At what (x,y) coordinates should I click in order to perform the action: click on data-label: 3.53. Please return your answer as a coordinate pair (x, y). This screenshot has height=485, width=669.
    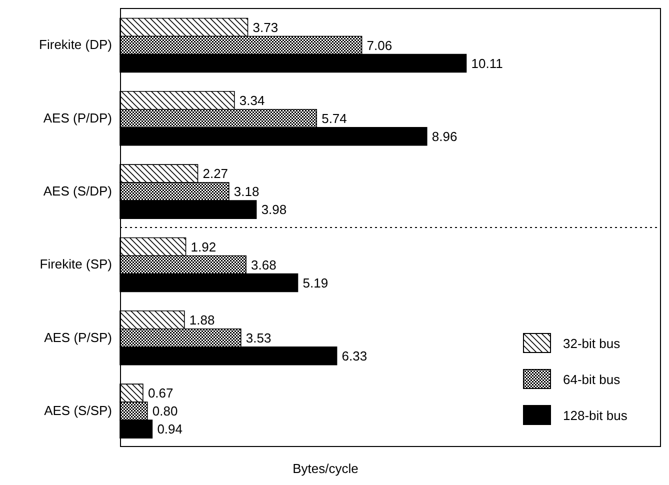
    Looking at the image, I should click on (259, 338).